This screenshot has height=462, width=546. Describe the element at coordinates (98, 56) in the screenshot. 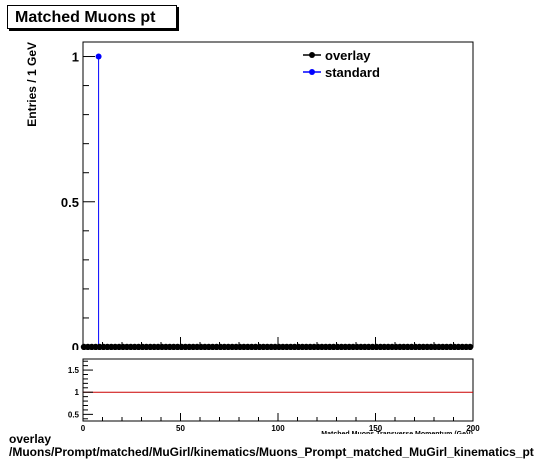

I see `standard-point` at that location.